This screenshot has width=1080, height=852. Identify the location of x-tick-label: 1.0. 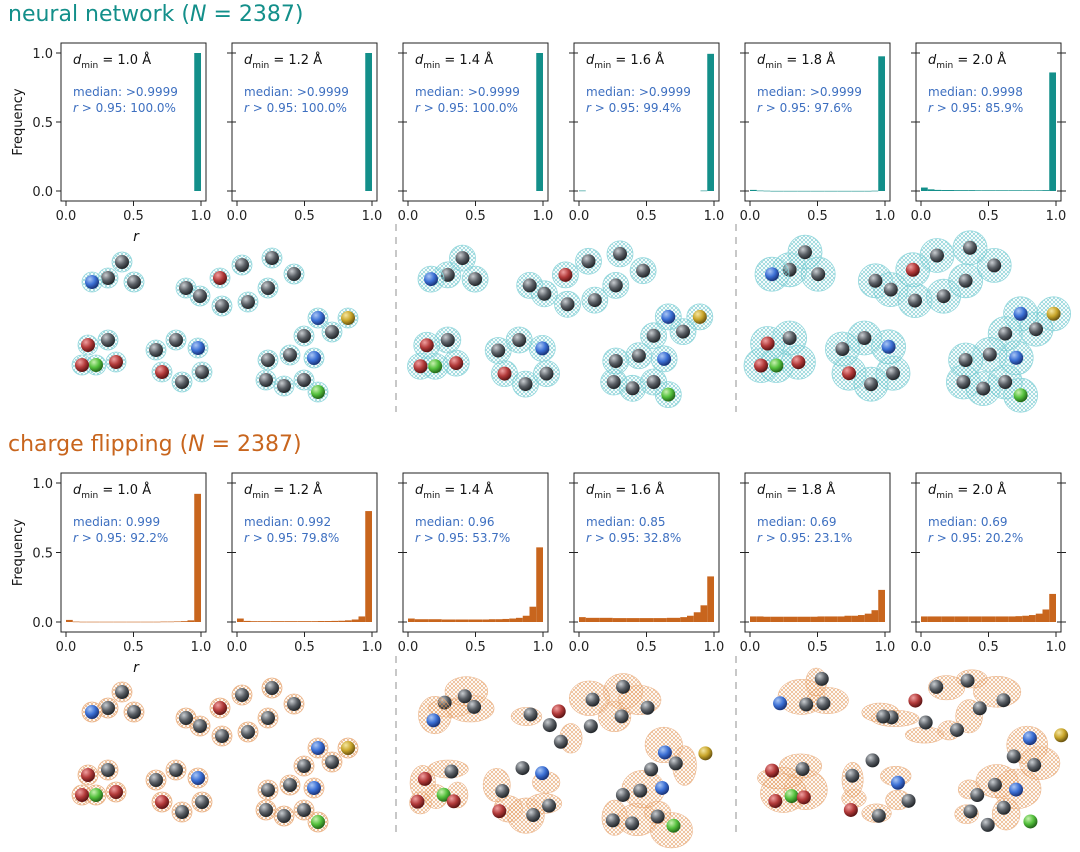
(1056, 647).